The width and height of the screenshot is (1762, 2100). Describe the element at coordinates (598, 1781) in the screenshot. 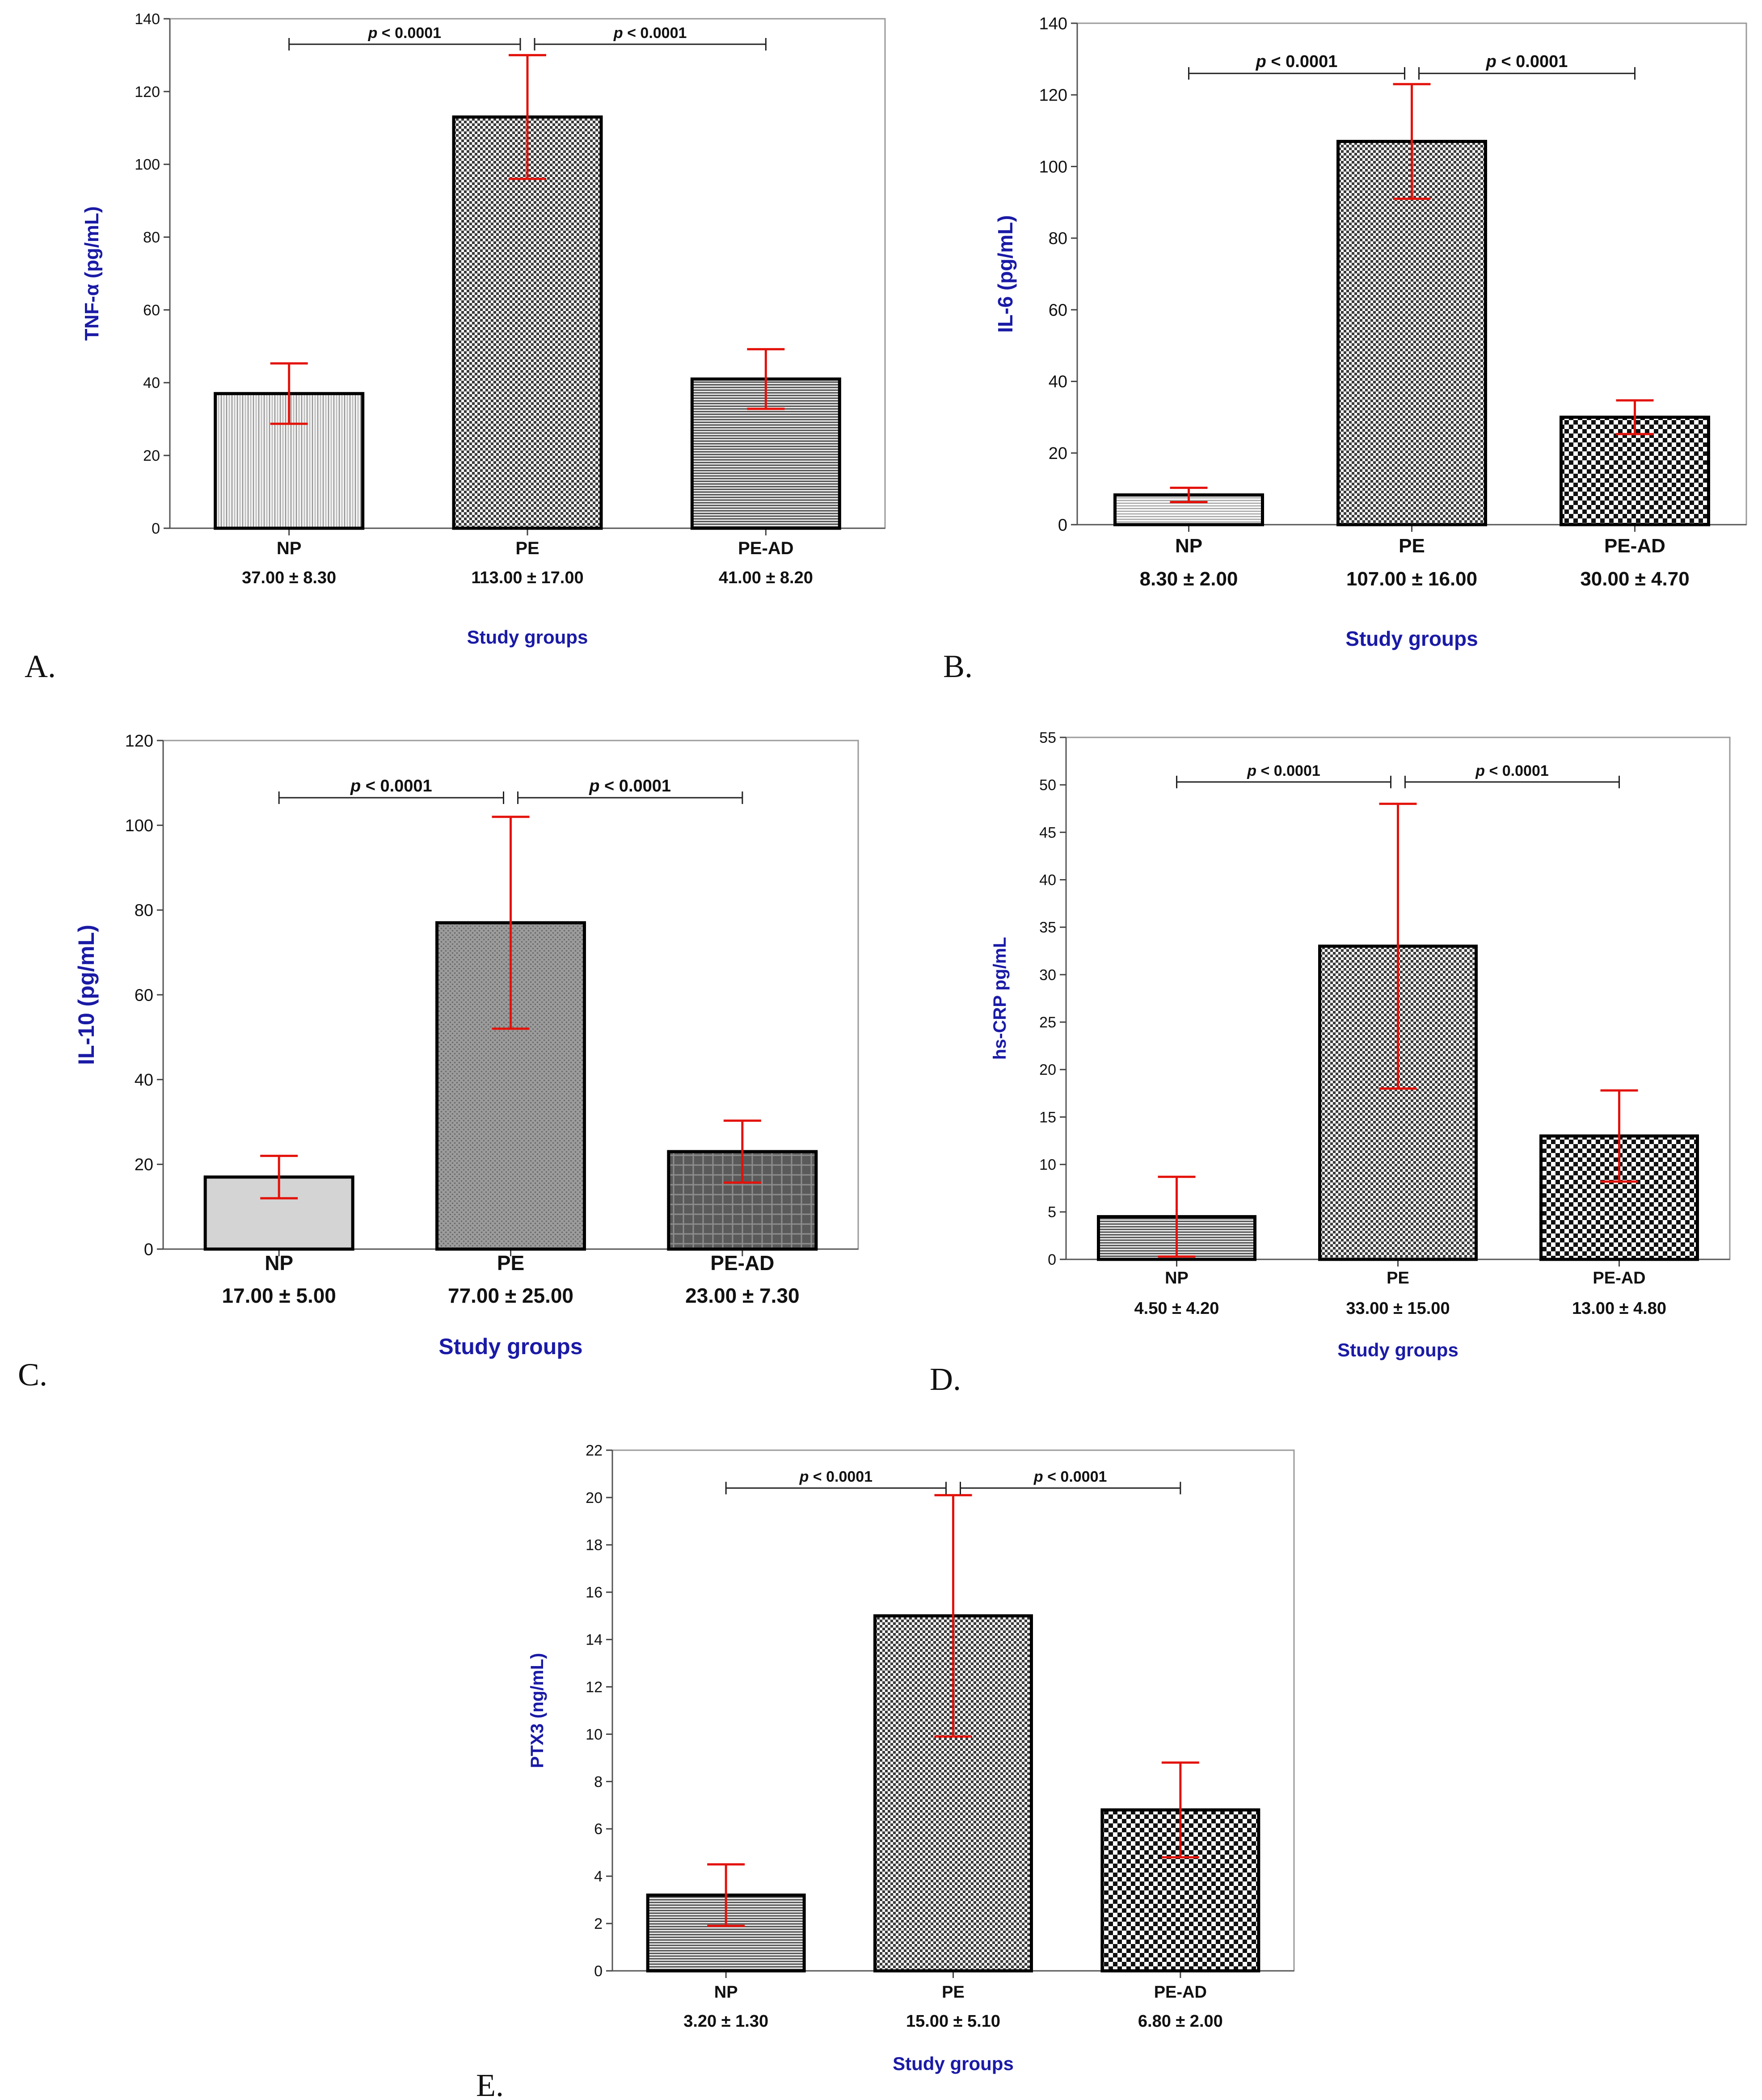

I see `y-tick-label: 8` at that location.